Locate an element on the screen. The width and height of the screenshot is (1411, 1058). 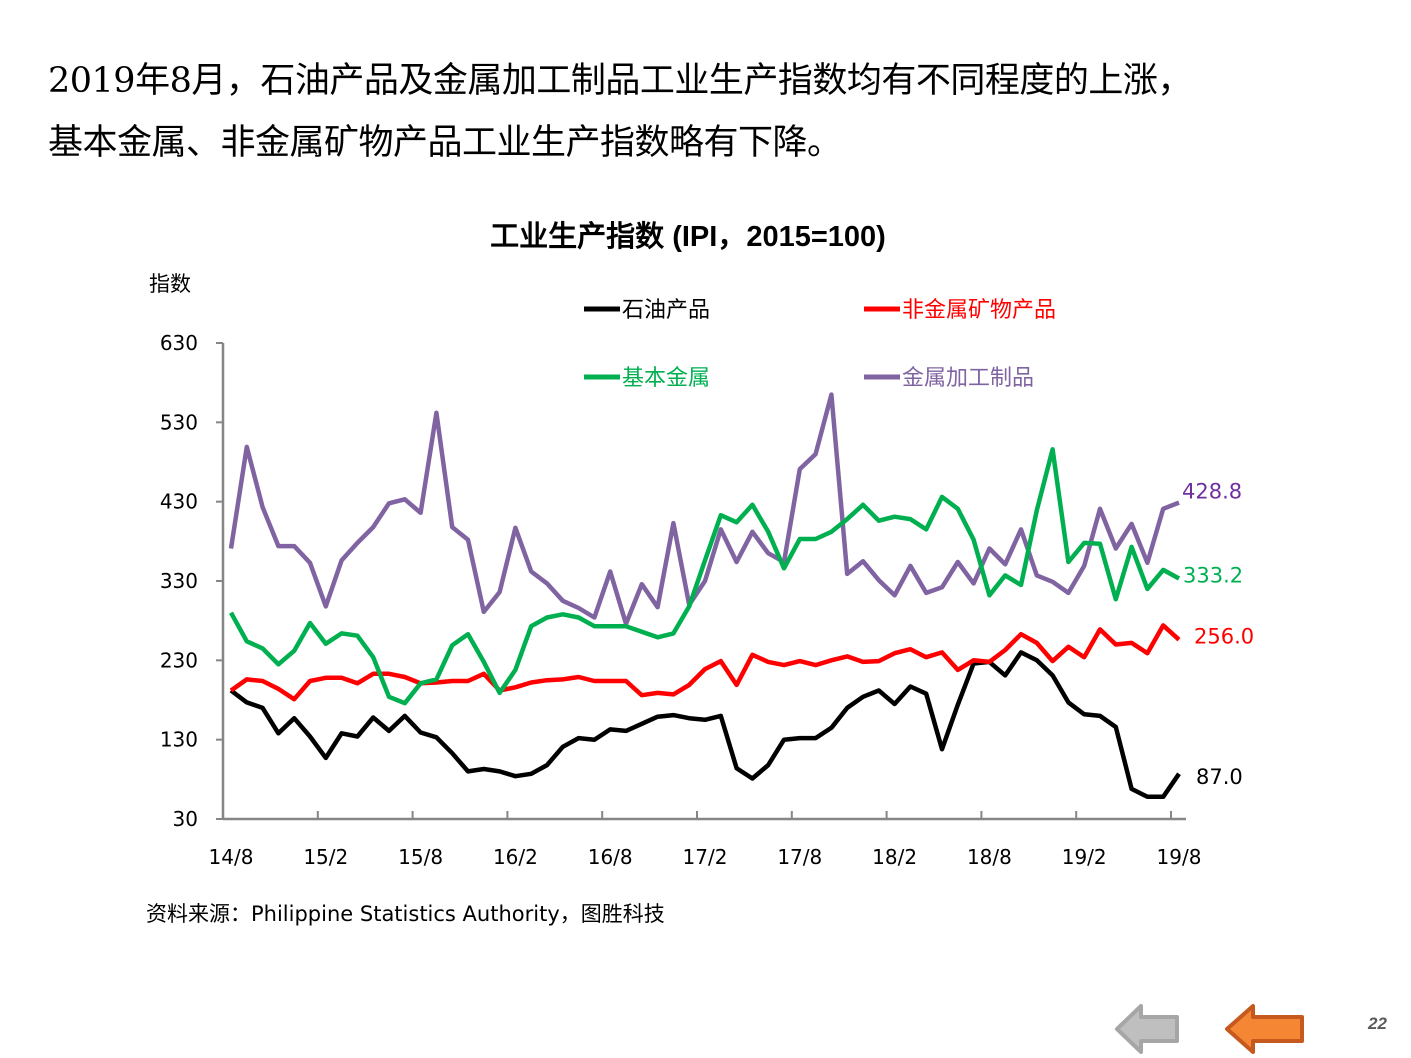
page-number: 22 is located at coordinates (1377, 1023).